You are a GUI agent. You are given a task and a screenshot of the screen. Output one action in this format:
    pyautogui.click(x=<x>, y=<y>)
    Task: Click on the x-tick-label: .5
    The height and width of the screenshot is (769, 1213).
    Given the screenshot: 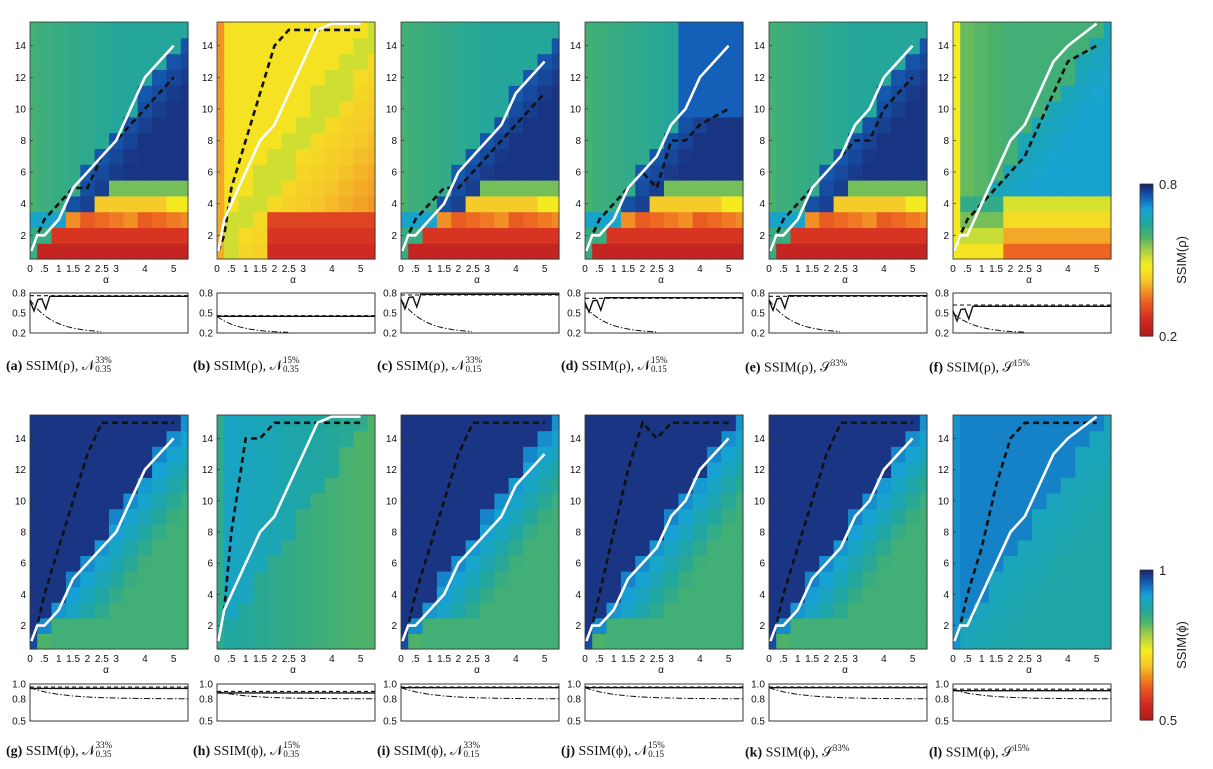 What is the action you would take?
    pyautogui.click(x=599, y=269)
    